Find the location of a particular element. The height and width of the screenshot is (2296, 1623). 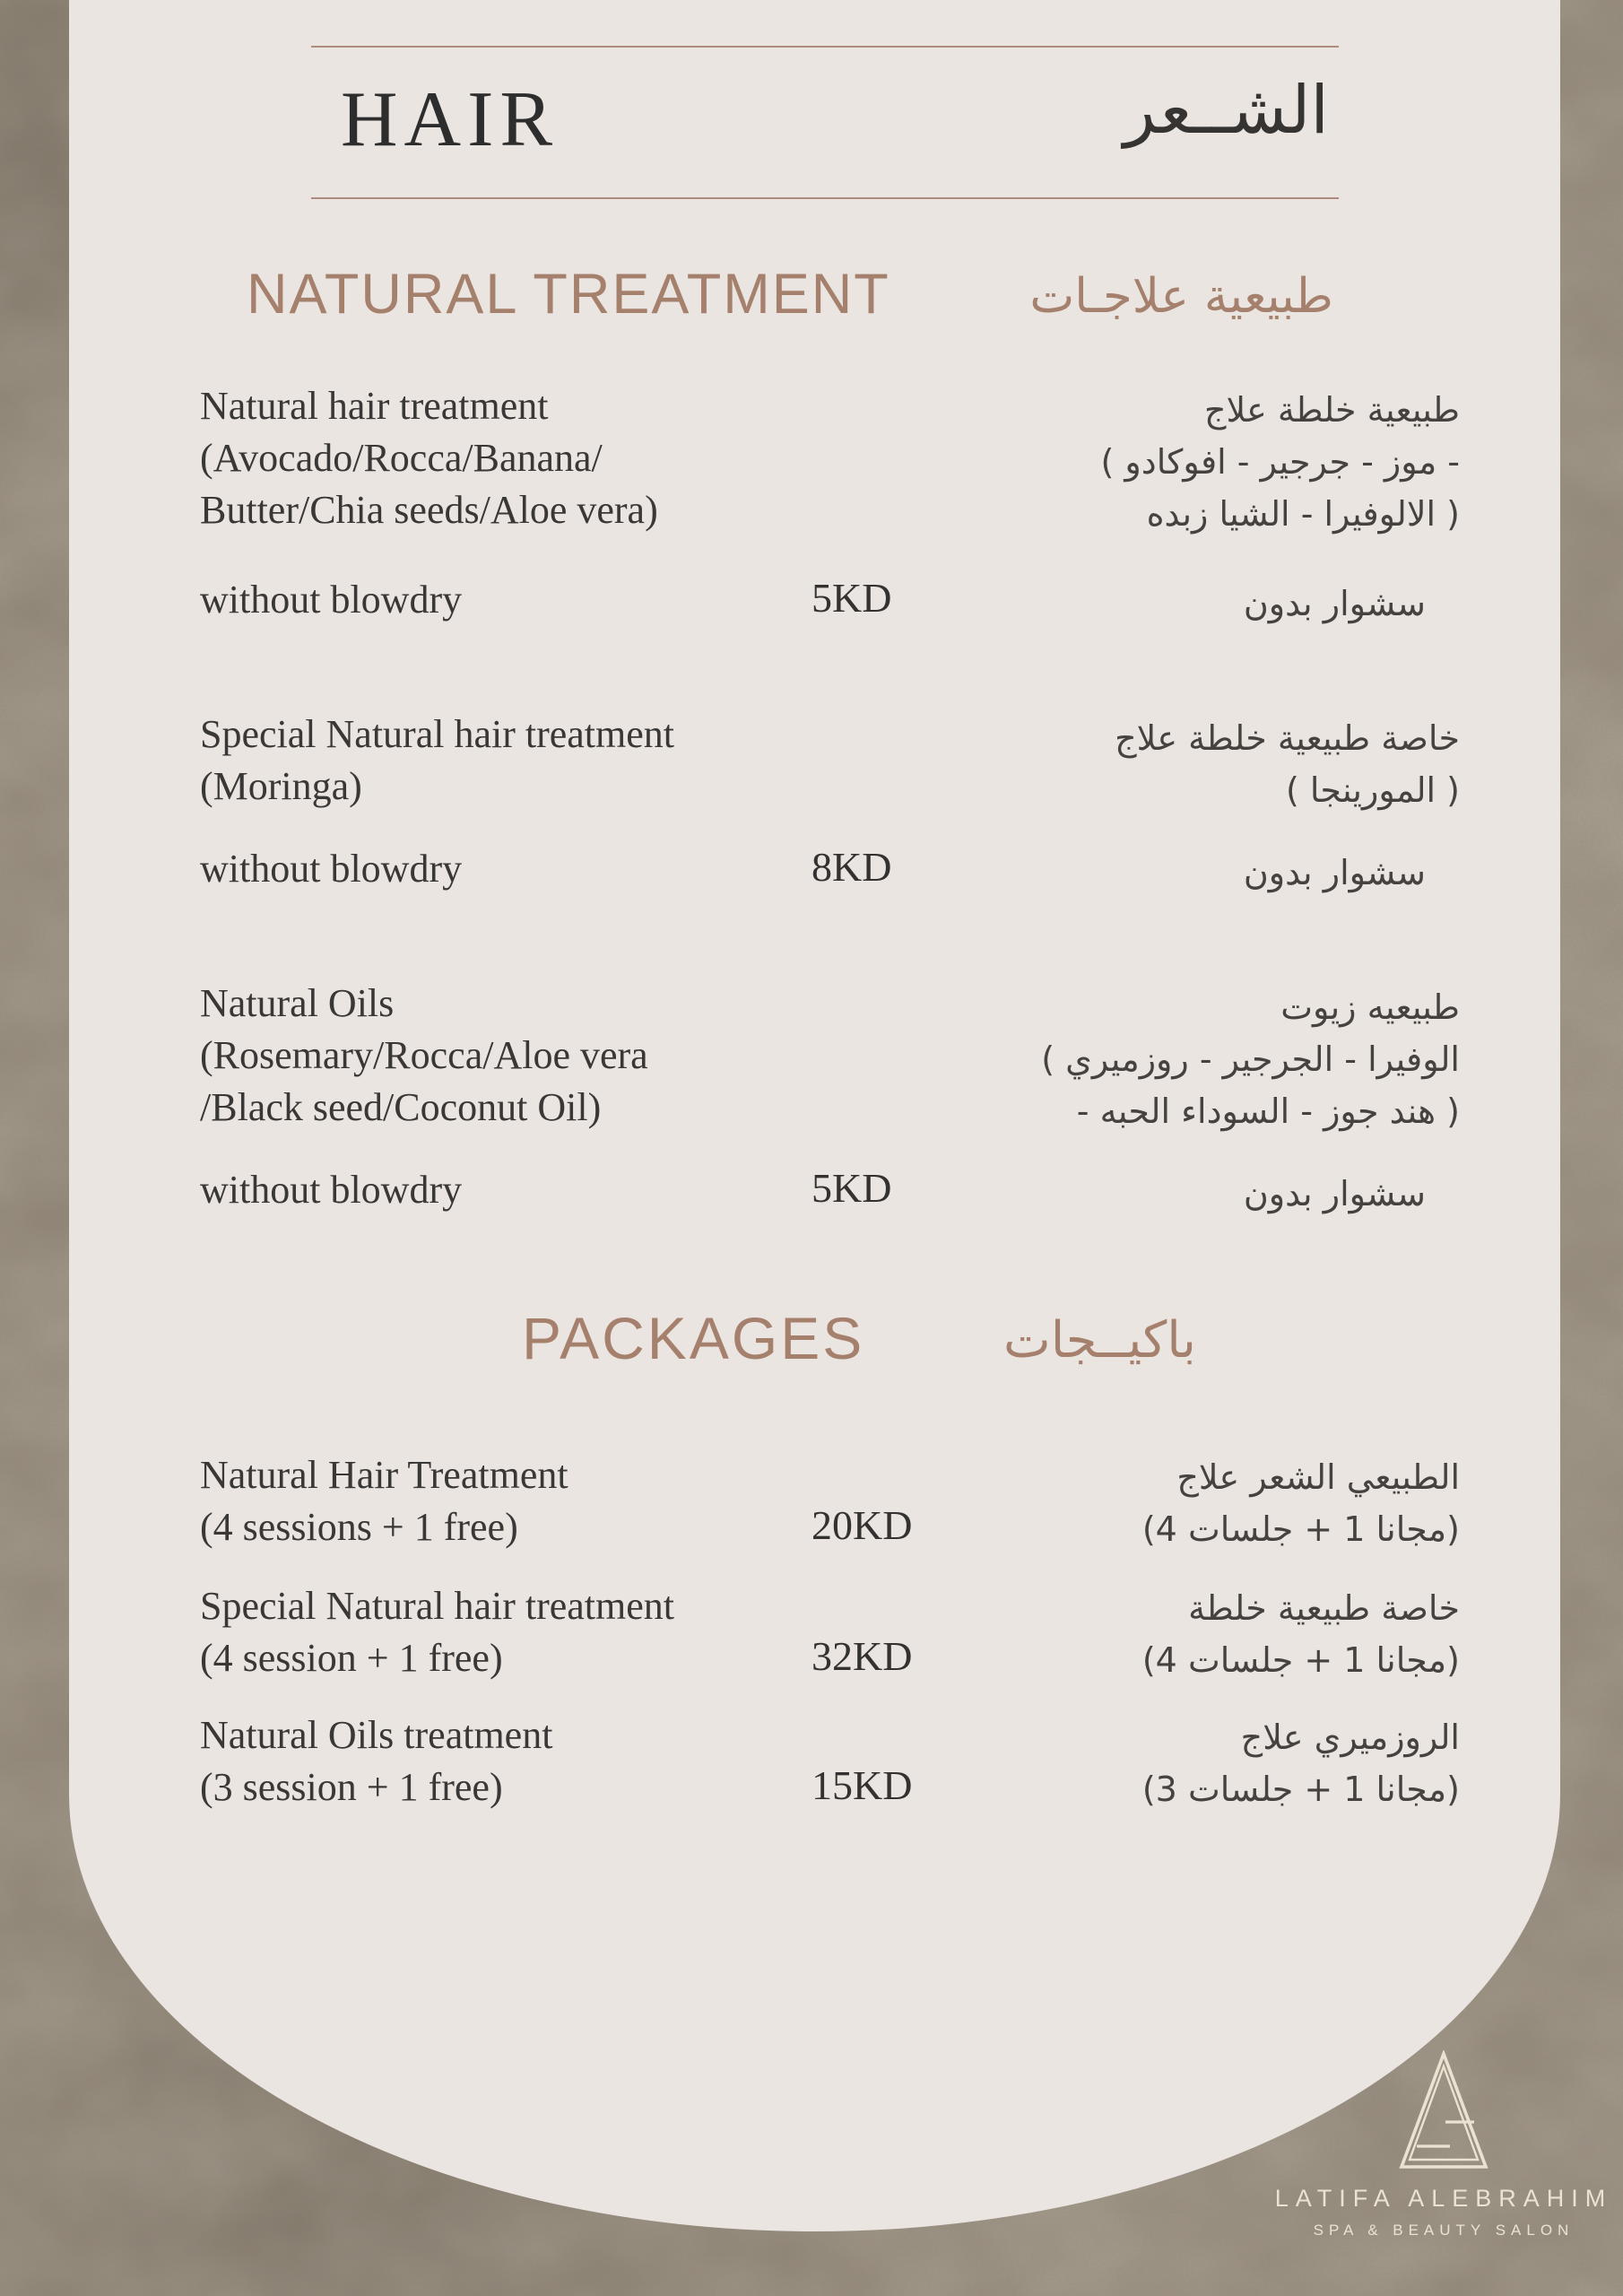

item-name-line-ar: زيوت‎ طبيعيه is located at coordinates (1370, 1007).